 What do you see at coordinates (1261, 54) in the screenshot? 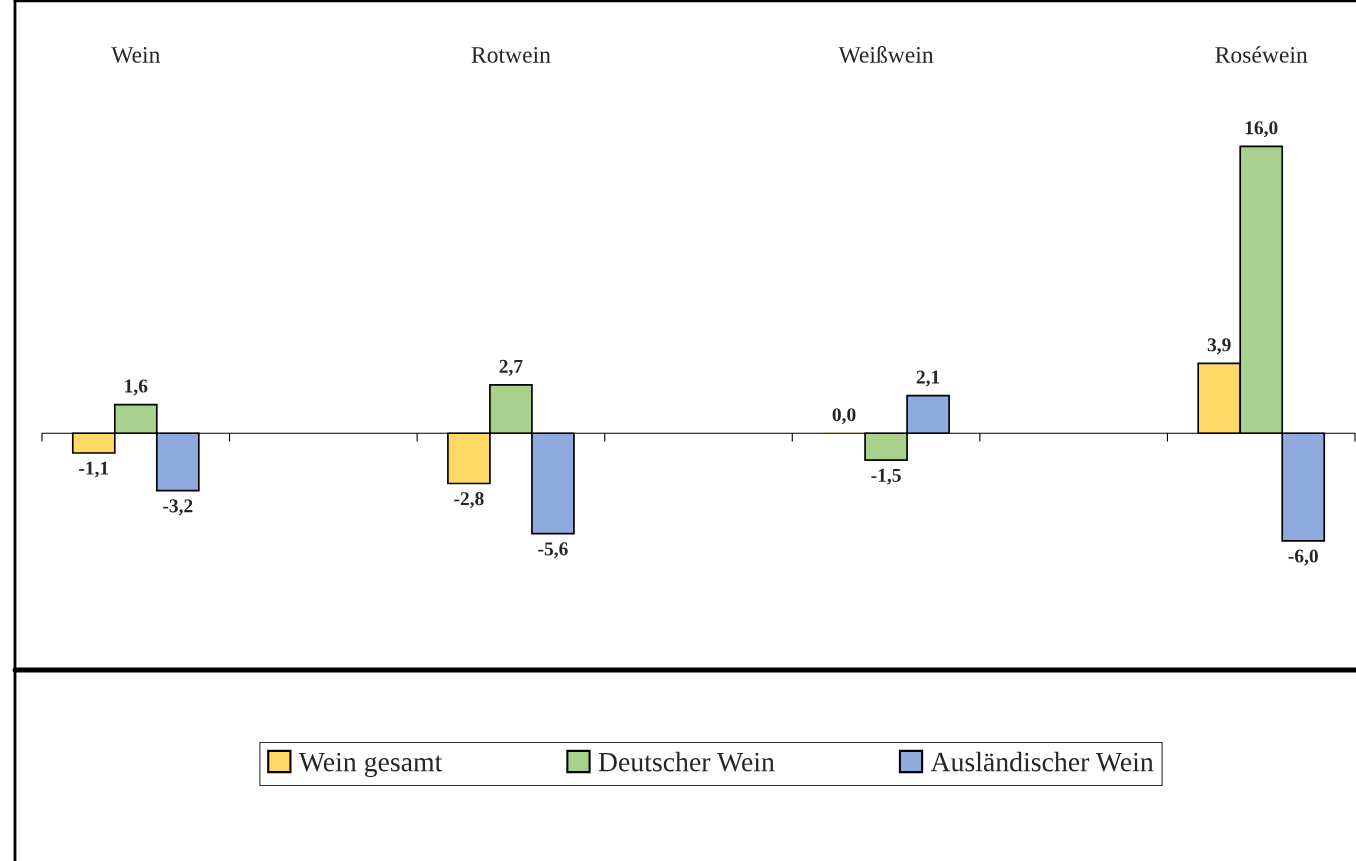
I see `x-tick-label: Roséwein` at bounding box center [1261, 54].